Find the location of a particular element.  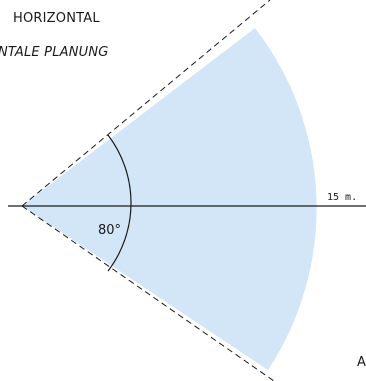

diagram-title: HORIZONTAL is located at coordinates (56, 18).